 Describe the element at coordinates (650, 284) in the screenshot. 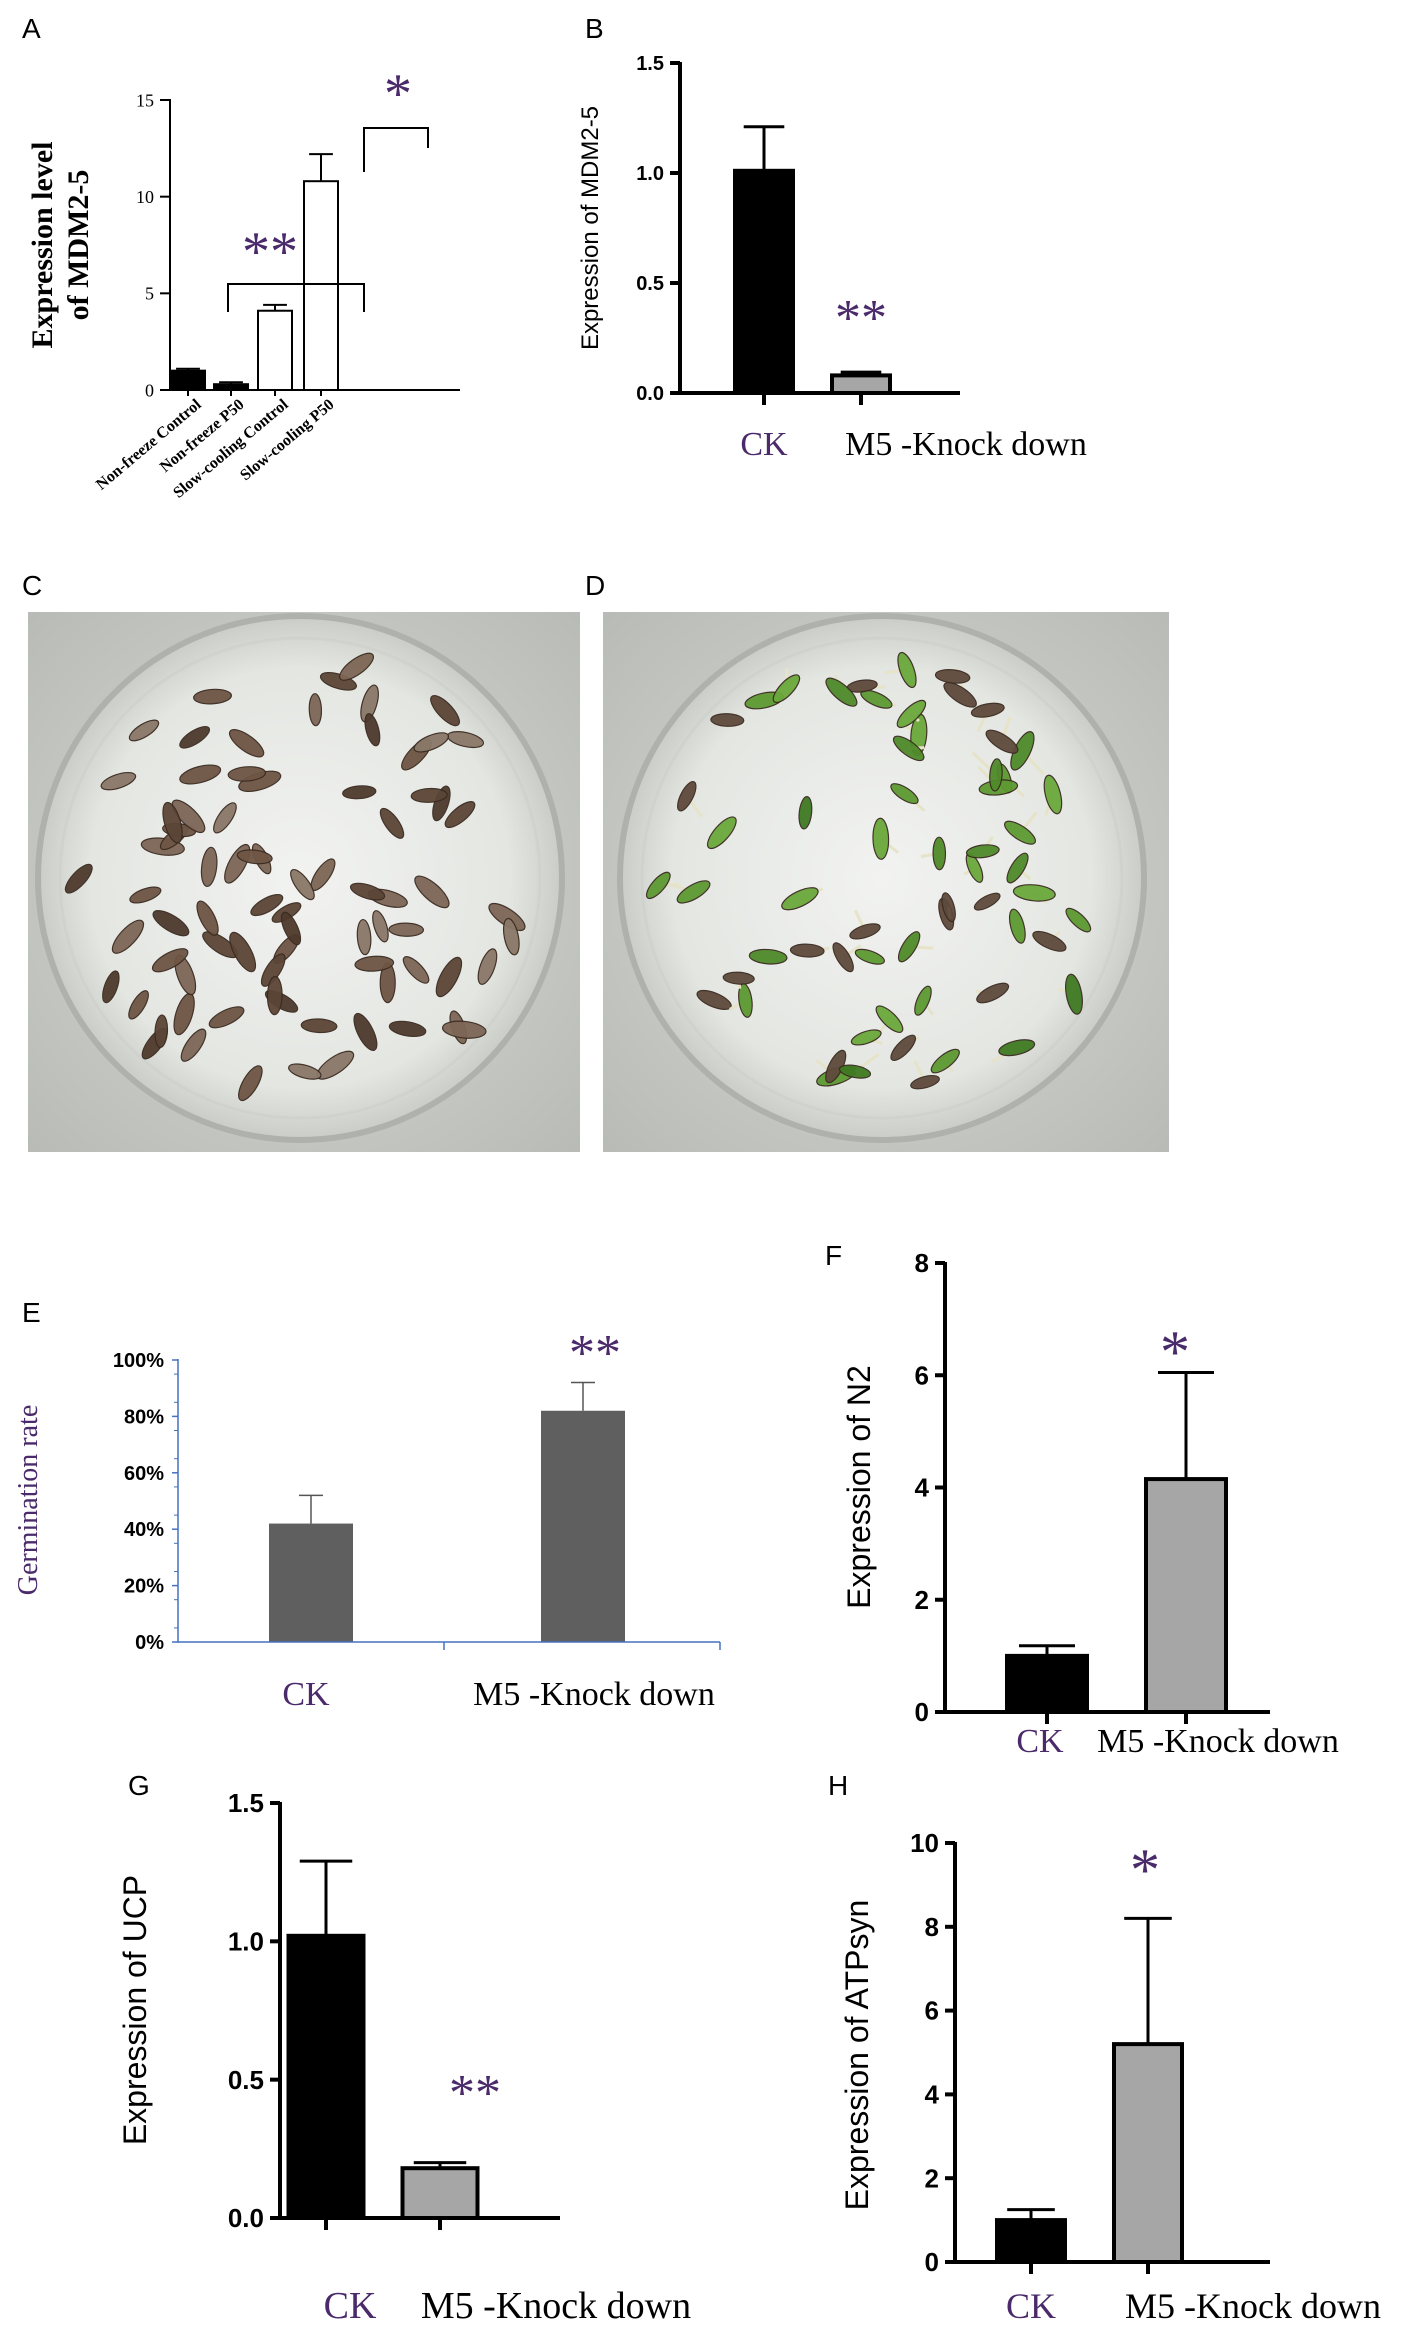

I see `pb-ytick-label-1: 0.5` at that location.